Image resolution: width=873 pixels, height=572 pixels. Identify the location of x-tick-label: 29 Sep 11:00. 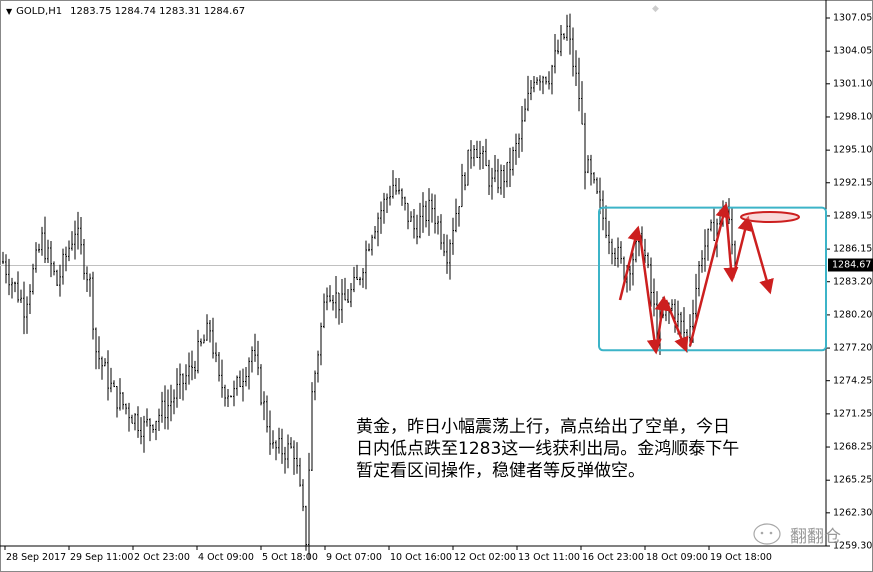
(102, 557).